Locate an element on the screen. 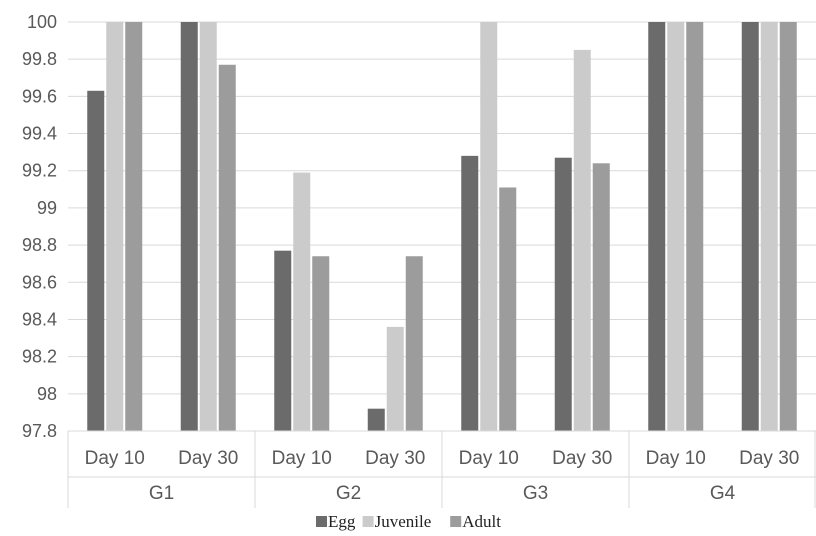  group-label: G4 is located at coordinates (723, 493).